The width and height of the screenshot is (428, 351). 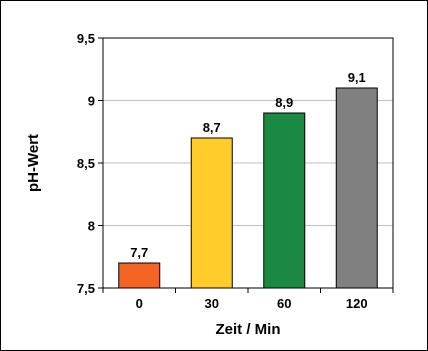 What do you see at coordinates (284, 102) in the screenshot?
I see `data-label-60: 8,9` at bounding box center [284, 102].